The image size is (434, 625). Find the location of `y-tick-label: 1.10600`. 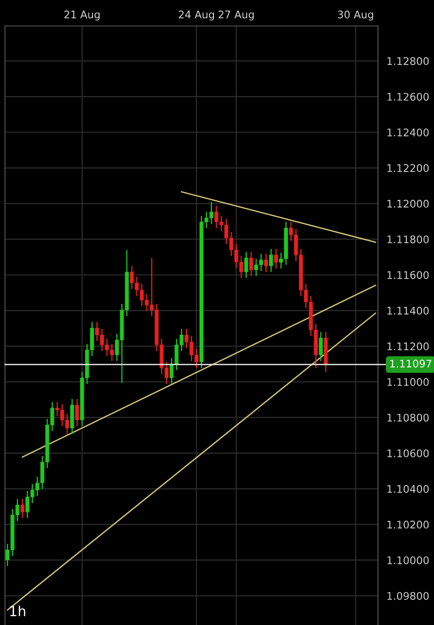

y-tick-label: 1.10600 is located at coordinates (408, 453).